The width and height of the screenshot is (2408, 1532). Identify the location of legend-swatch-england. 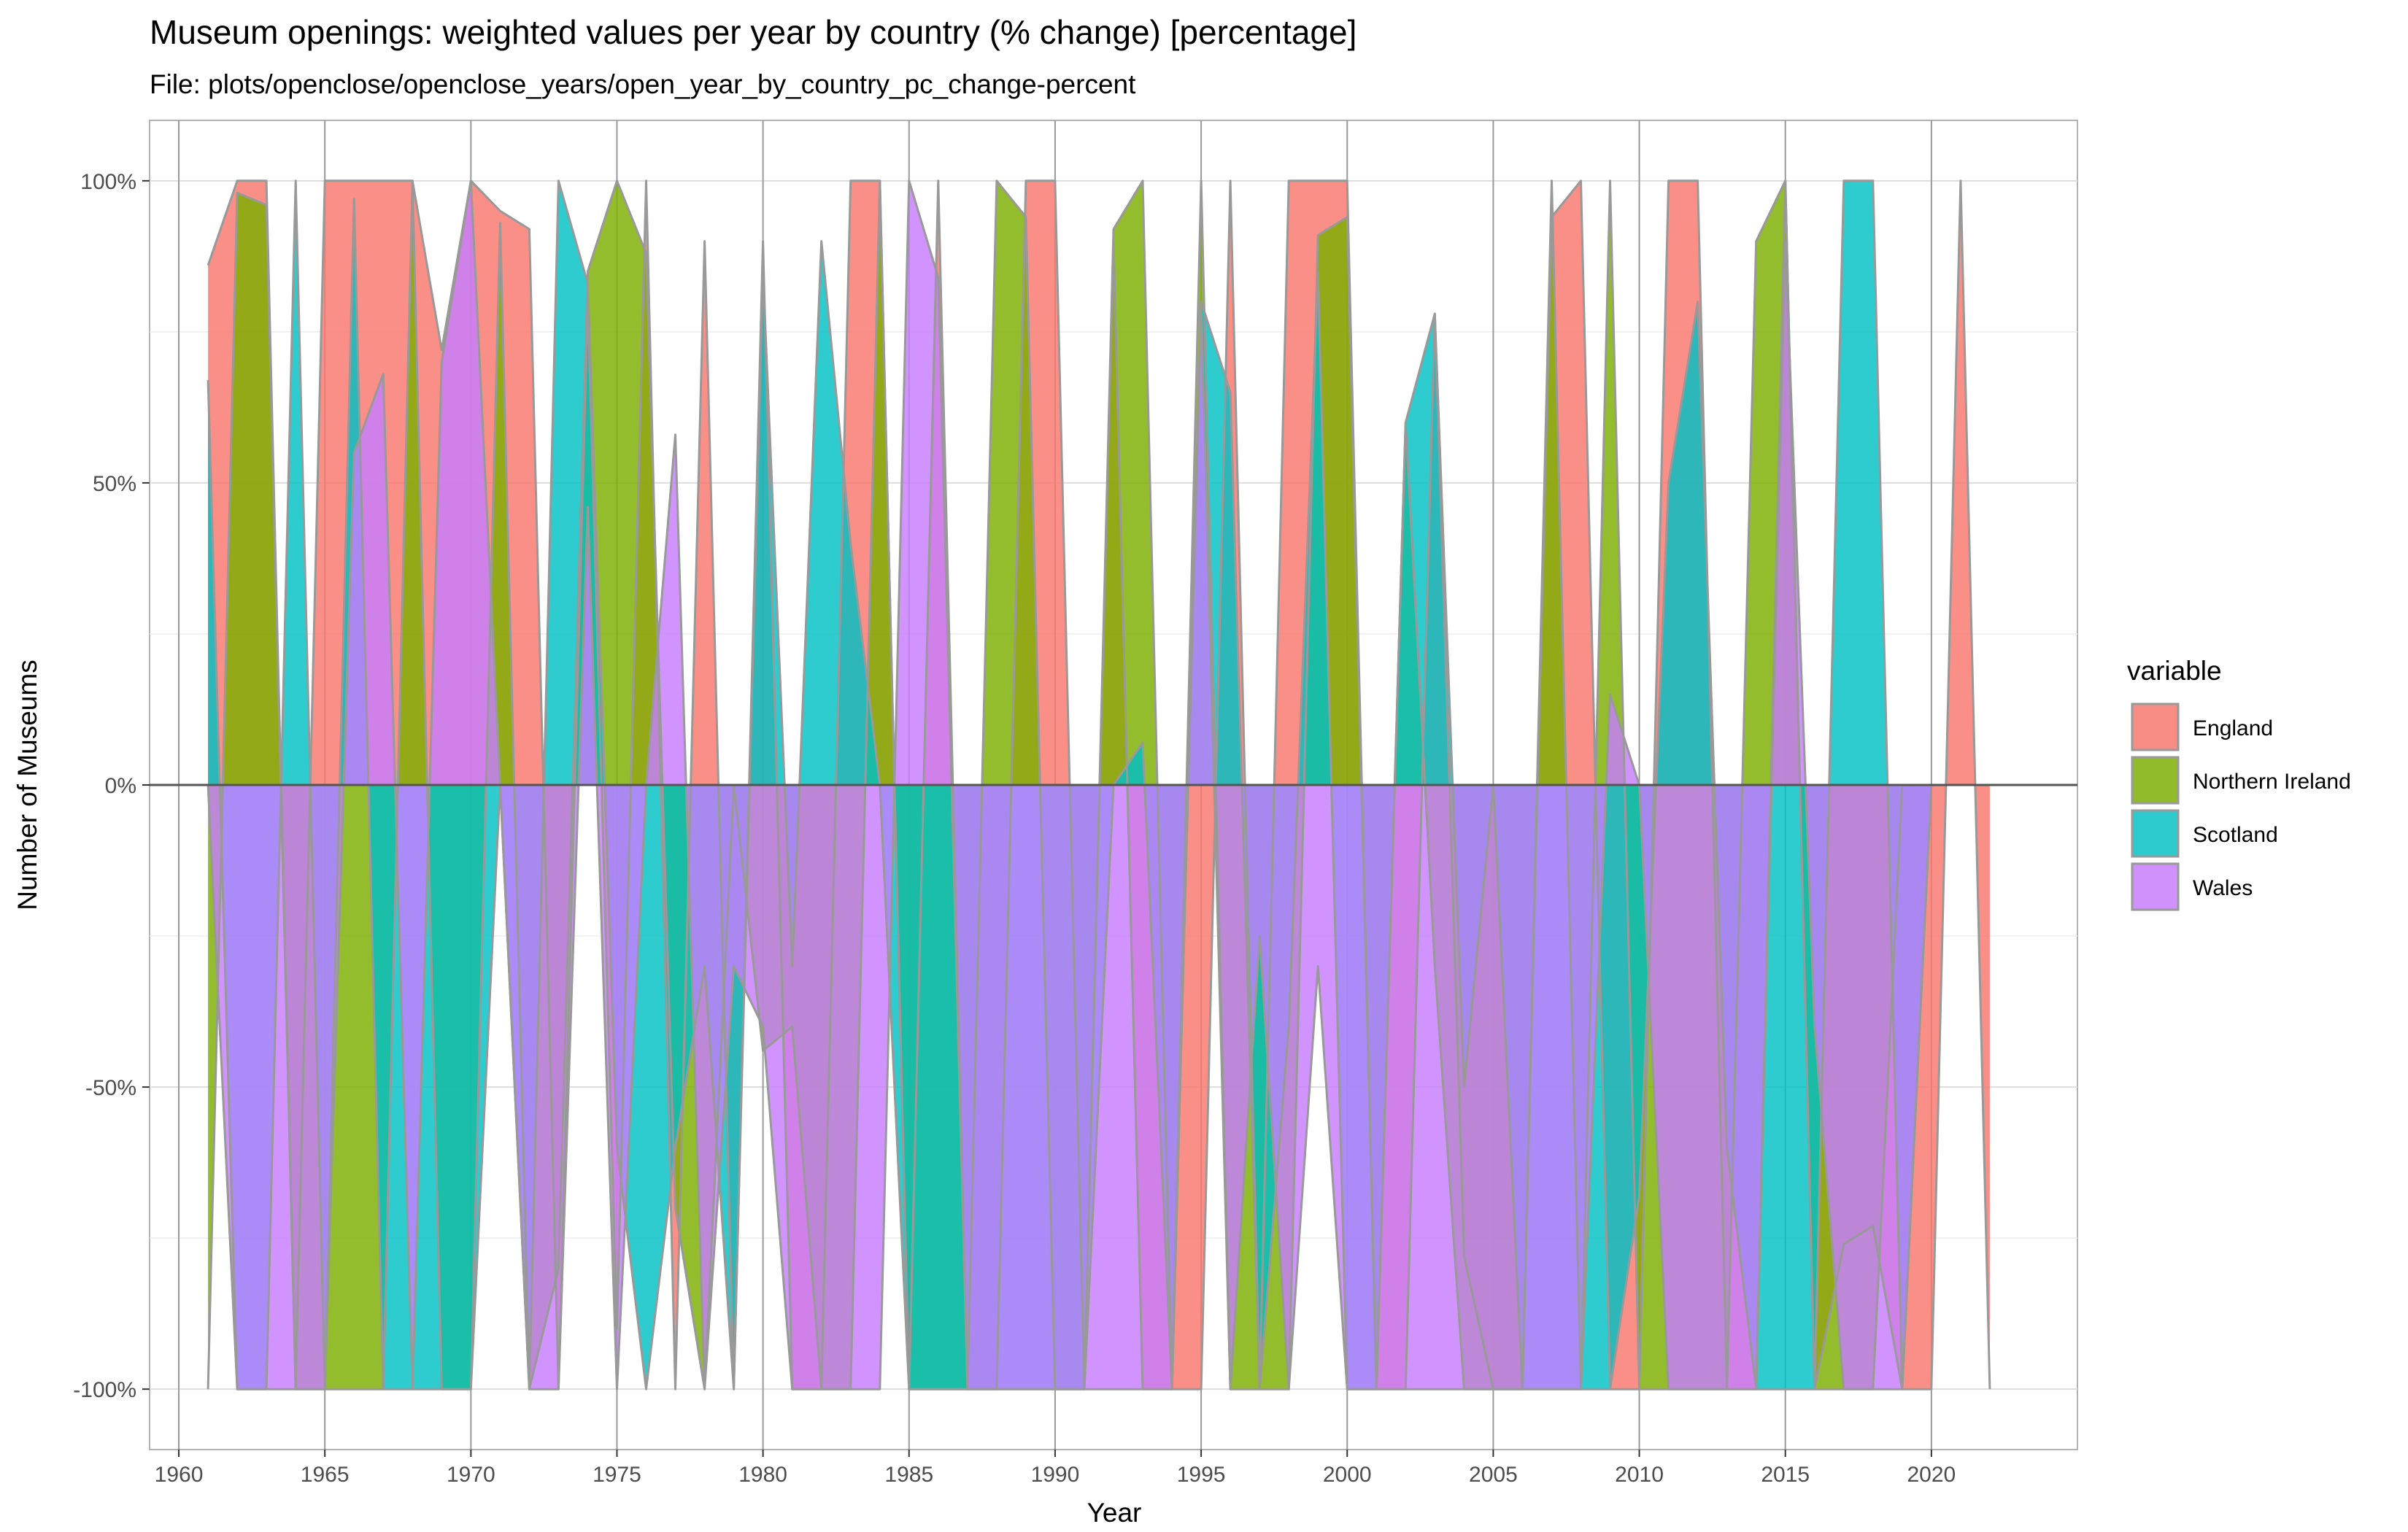
(2155, 727).